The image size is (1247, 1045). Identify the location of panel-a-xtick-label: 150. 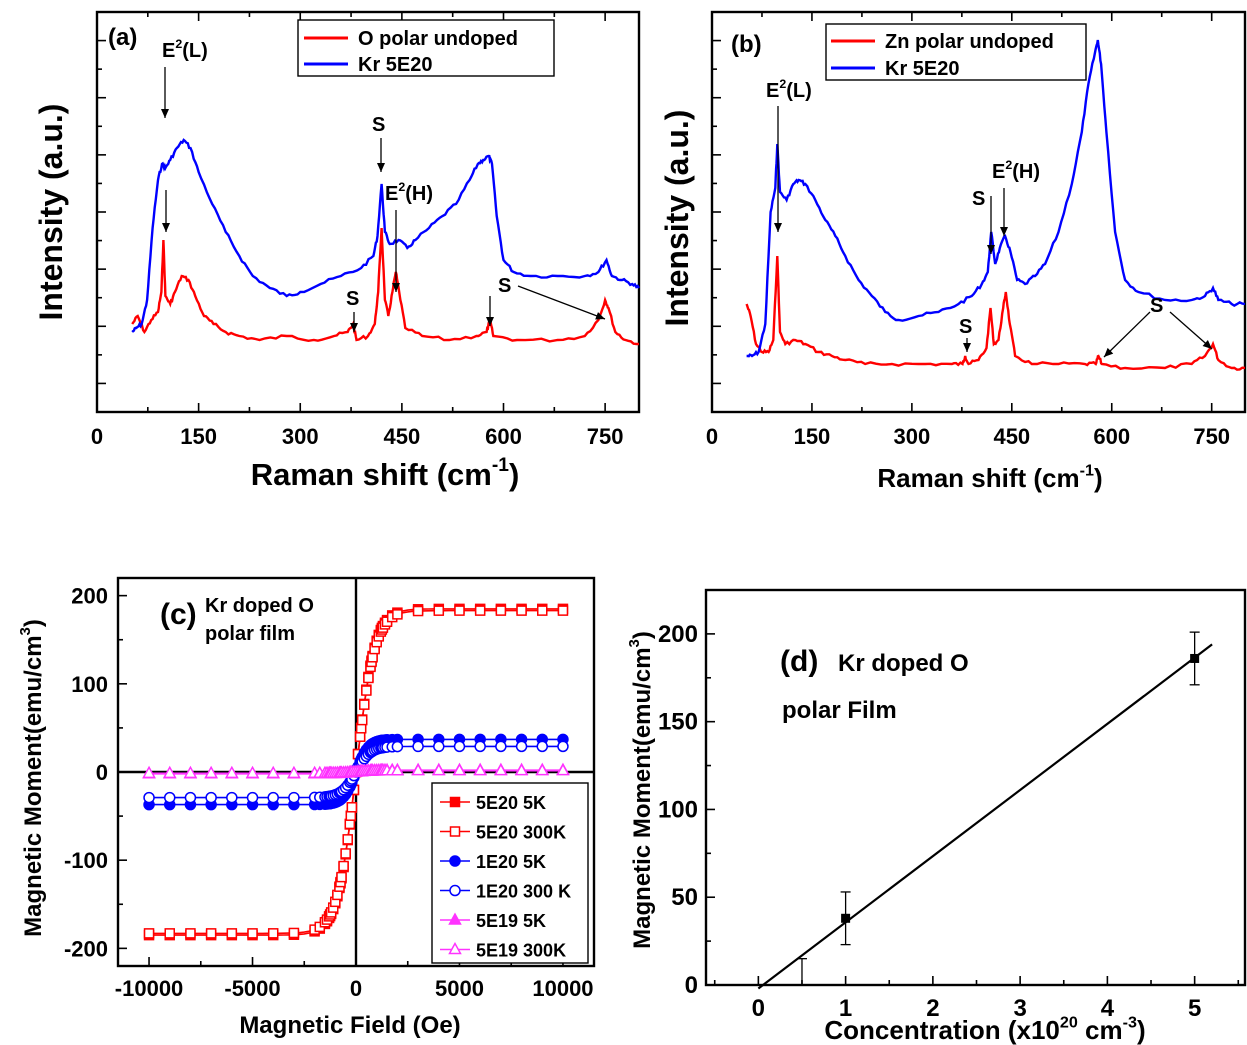
(198, 436).